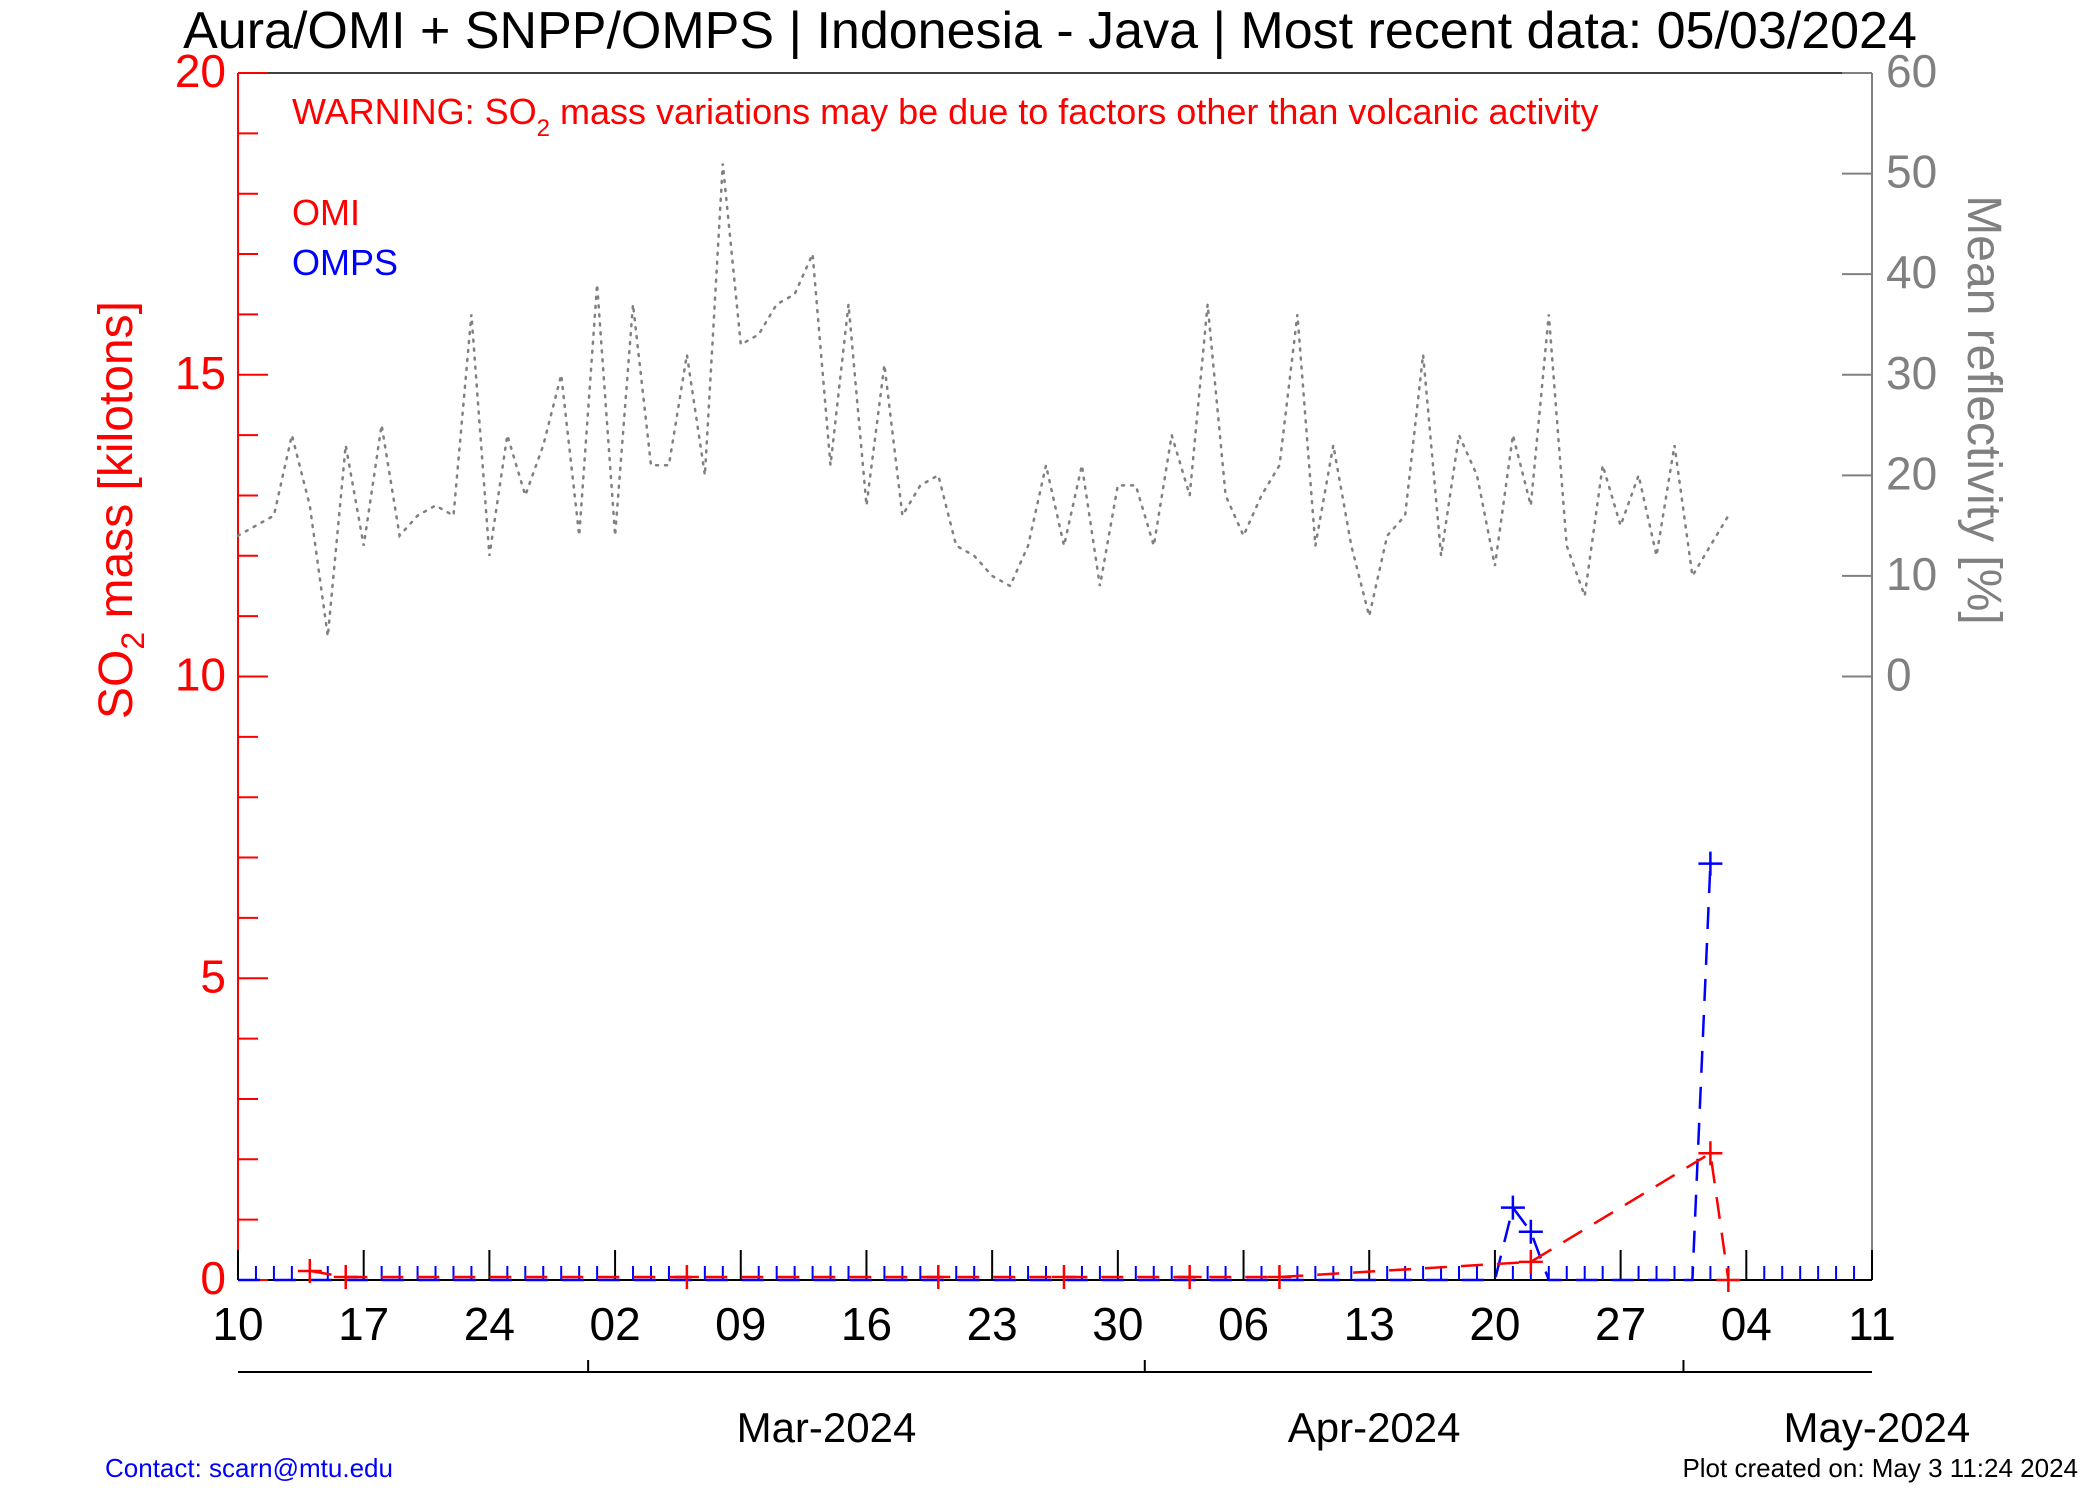 Image resolution: width=2100 pixels, height=1500 pixels. I want to click on svg-text: SO2 mass [kilotons], so click(120, 510).